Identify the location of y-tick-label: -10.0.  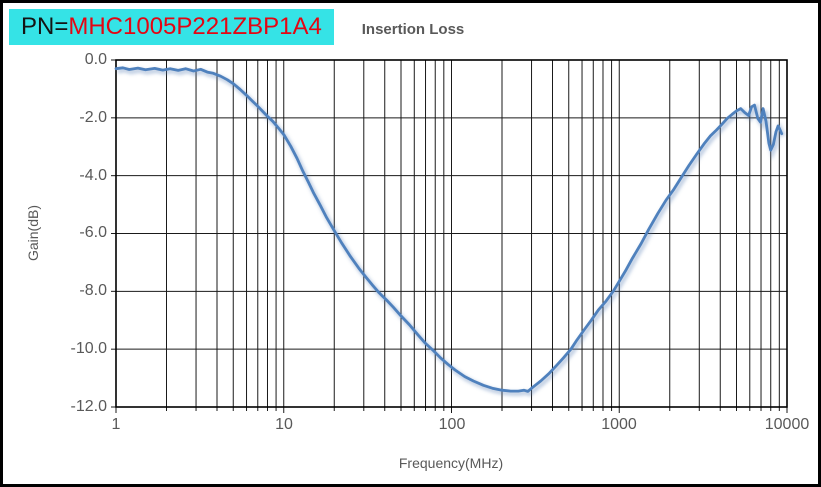
(88, 348).